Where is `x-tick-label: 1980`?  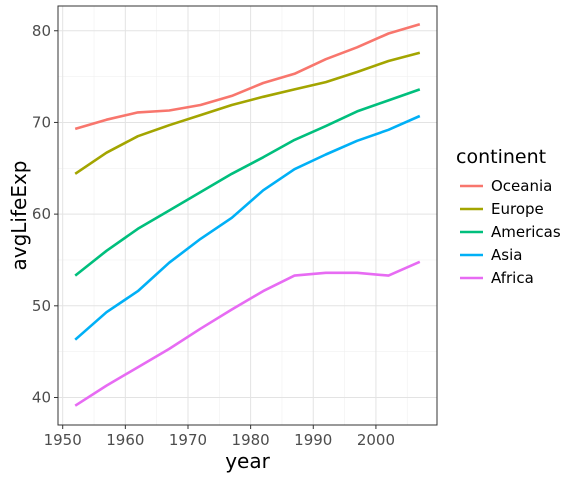 x-tick-label: 1980 is located at coordinates (251, 440).